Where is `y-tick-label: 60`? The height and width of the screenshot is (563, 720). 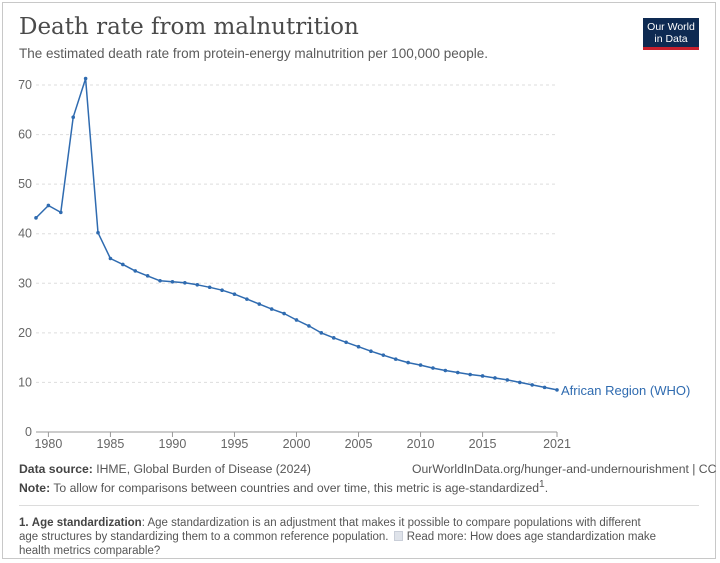 y-tick-label: 60 is located at coordinates (25, 135).